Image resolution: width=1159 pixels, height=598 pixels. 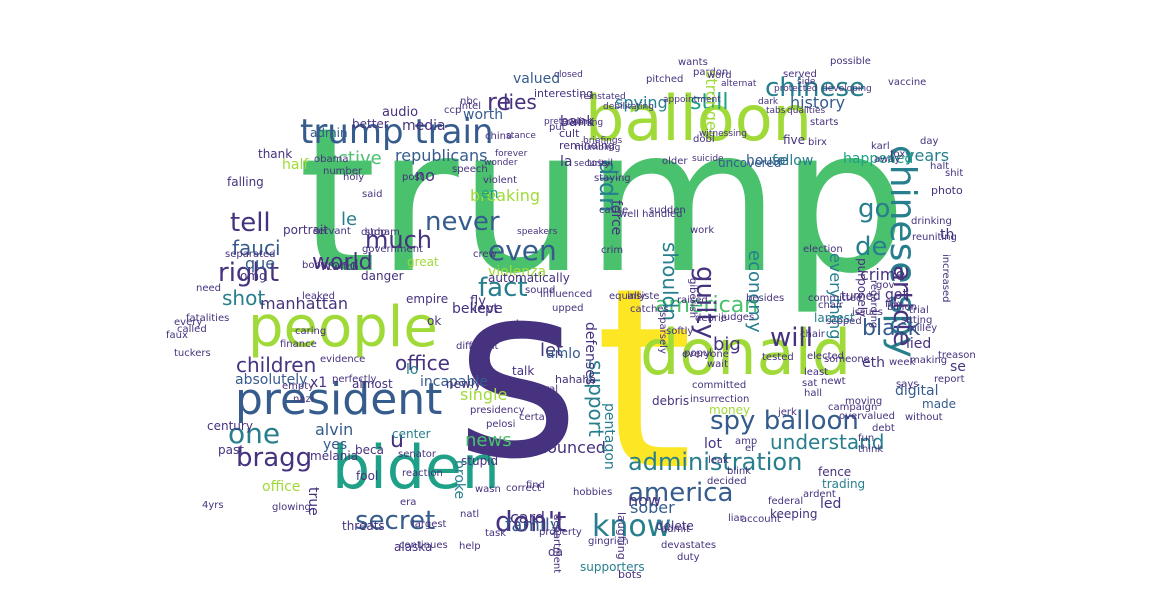 What do you see at coordinates (522, 250) in the screenshot?
I see `word-even: even` at bounding box center [522, 250].